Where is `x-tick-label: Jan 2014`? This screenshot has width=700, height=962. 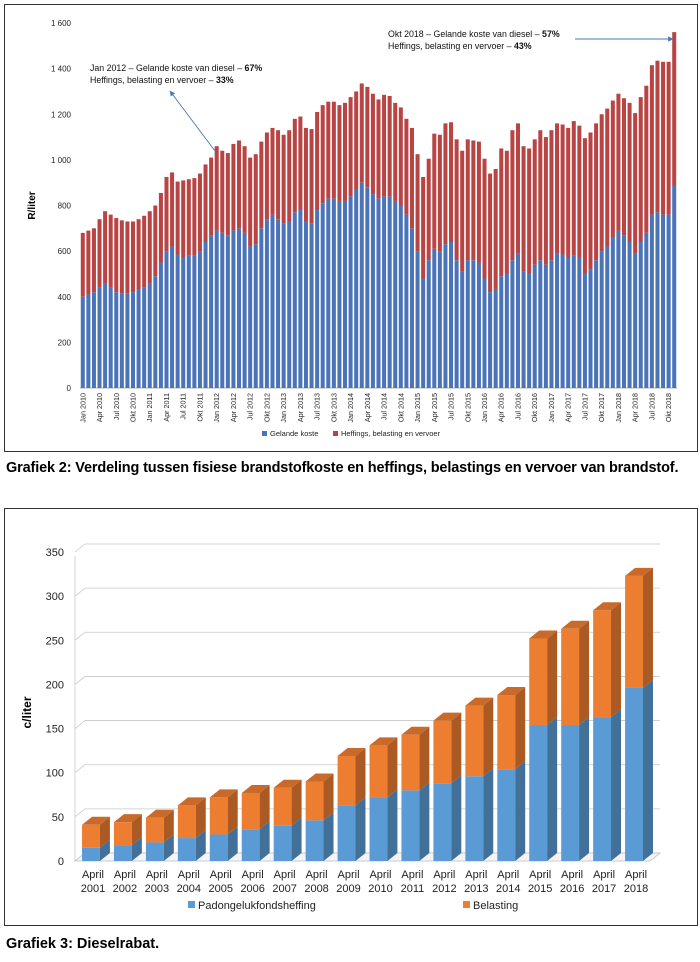
x-tick-label: Jan 2014 is located at coordinates (350, 408).